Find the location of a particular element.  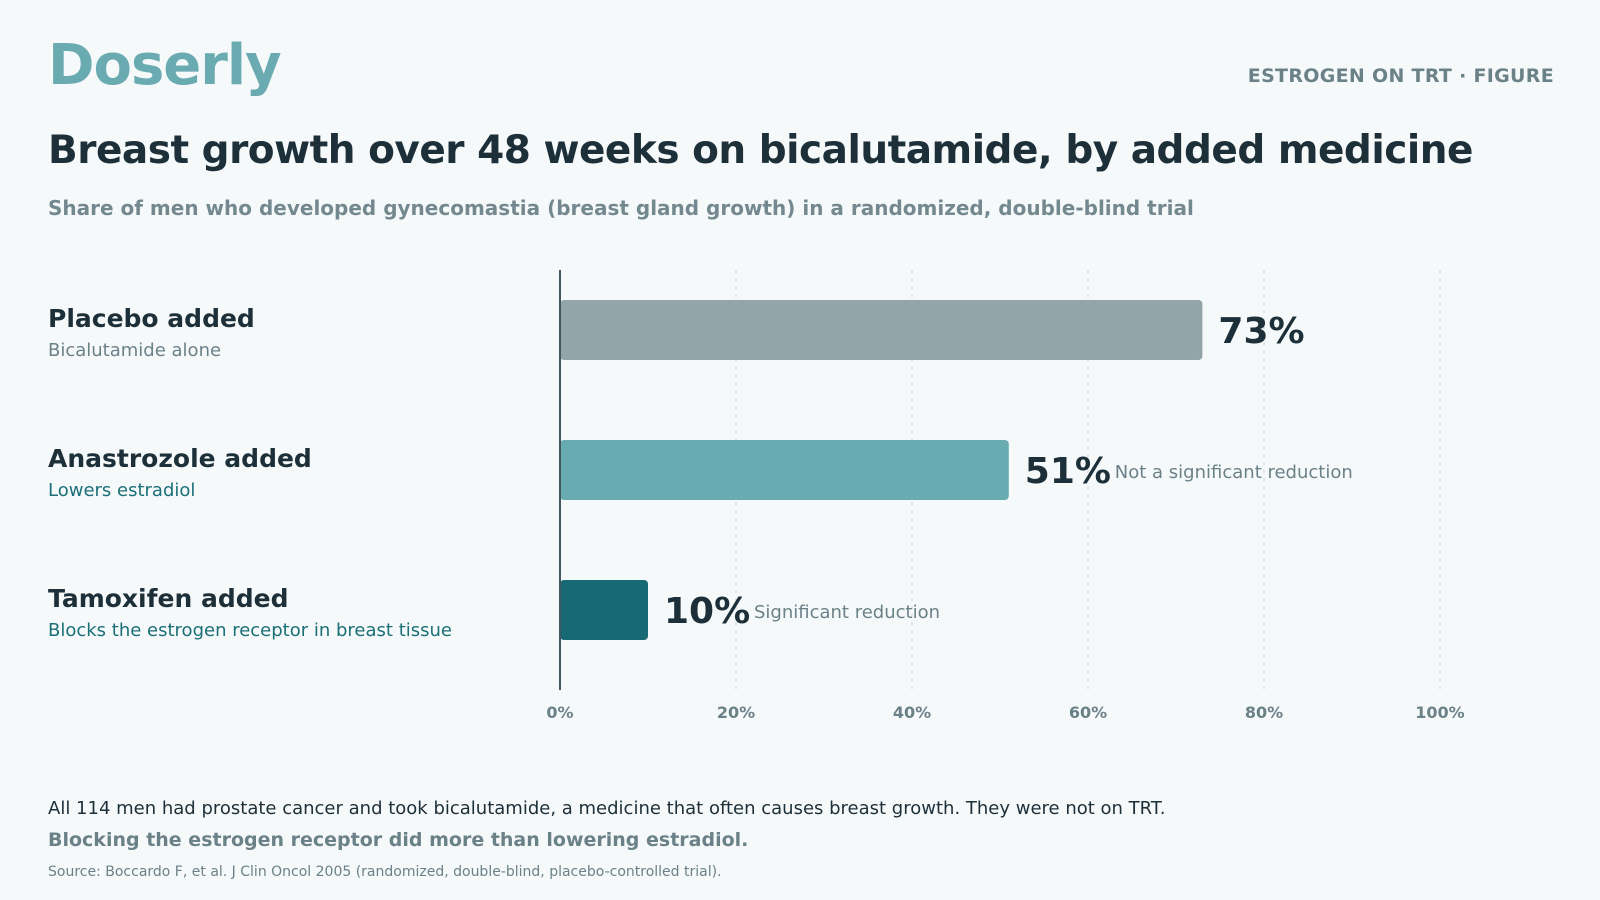

category-label: Anastrozole added is located at coordinates (180, 458).